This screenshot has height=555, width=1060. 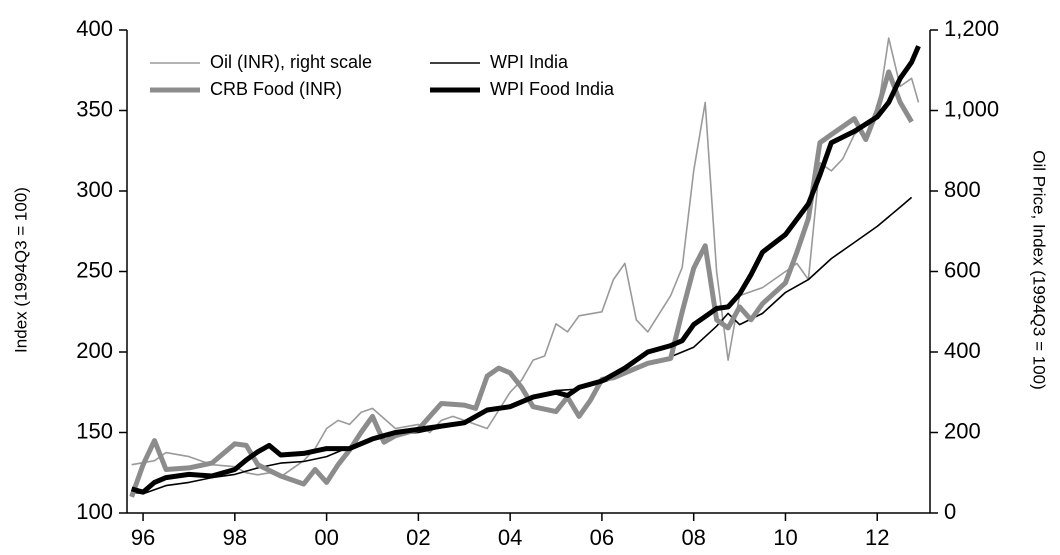 I want to click on y-tick-label: 300, so click(x=94, y=189).